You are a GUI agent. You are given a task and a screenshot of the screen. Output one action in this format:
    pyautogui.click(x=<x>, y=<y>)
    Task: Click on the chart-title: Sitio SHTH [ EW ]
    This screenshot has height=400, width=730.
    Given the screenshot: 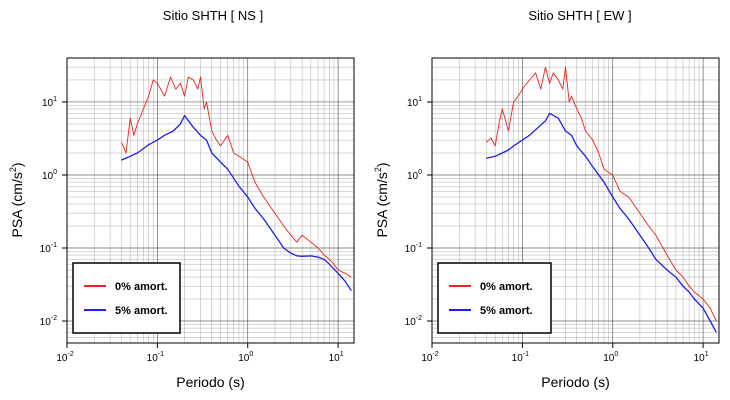 What is the action you would take?
    pyautogui.click(x=579, y=15)
    